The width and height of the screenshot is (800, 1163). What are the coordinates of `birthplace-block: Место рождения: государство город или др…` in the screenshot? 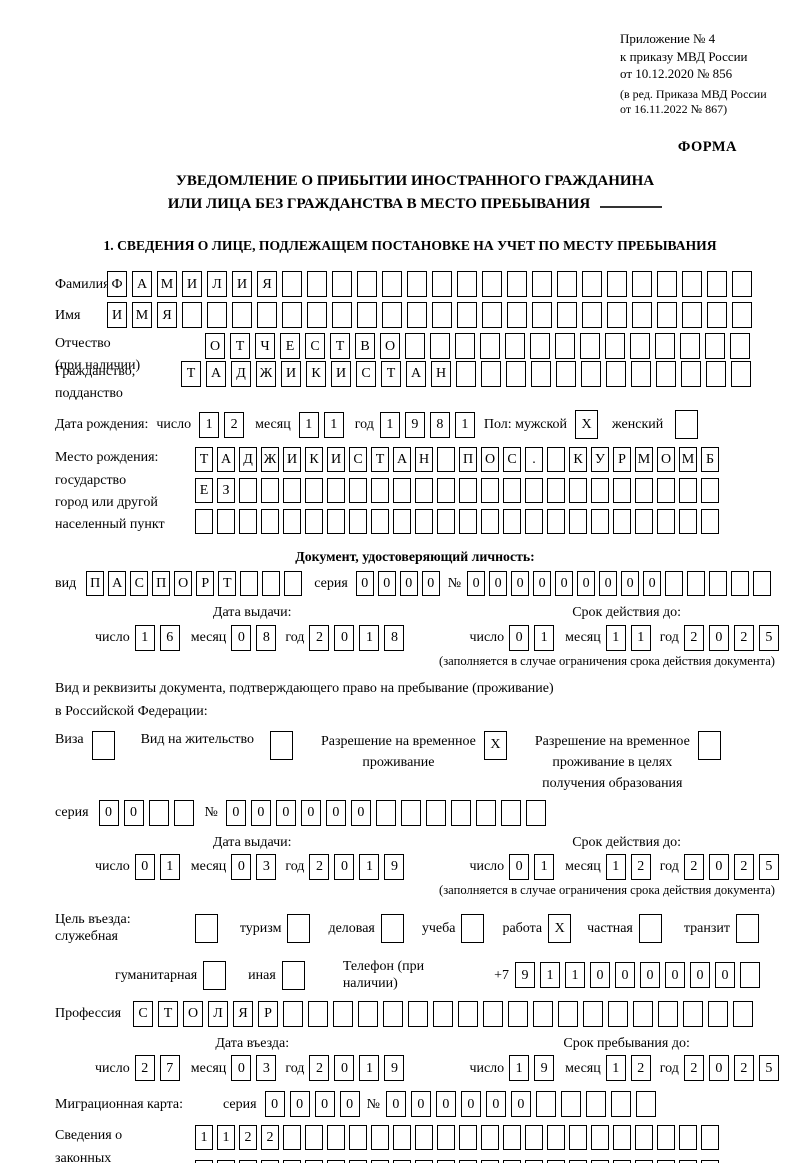 It's located at (415, 493).